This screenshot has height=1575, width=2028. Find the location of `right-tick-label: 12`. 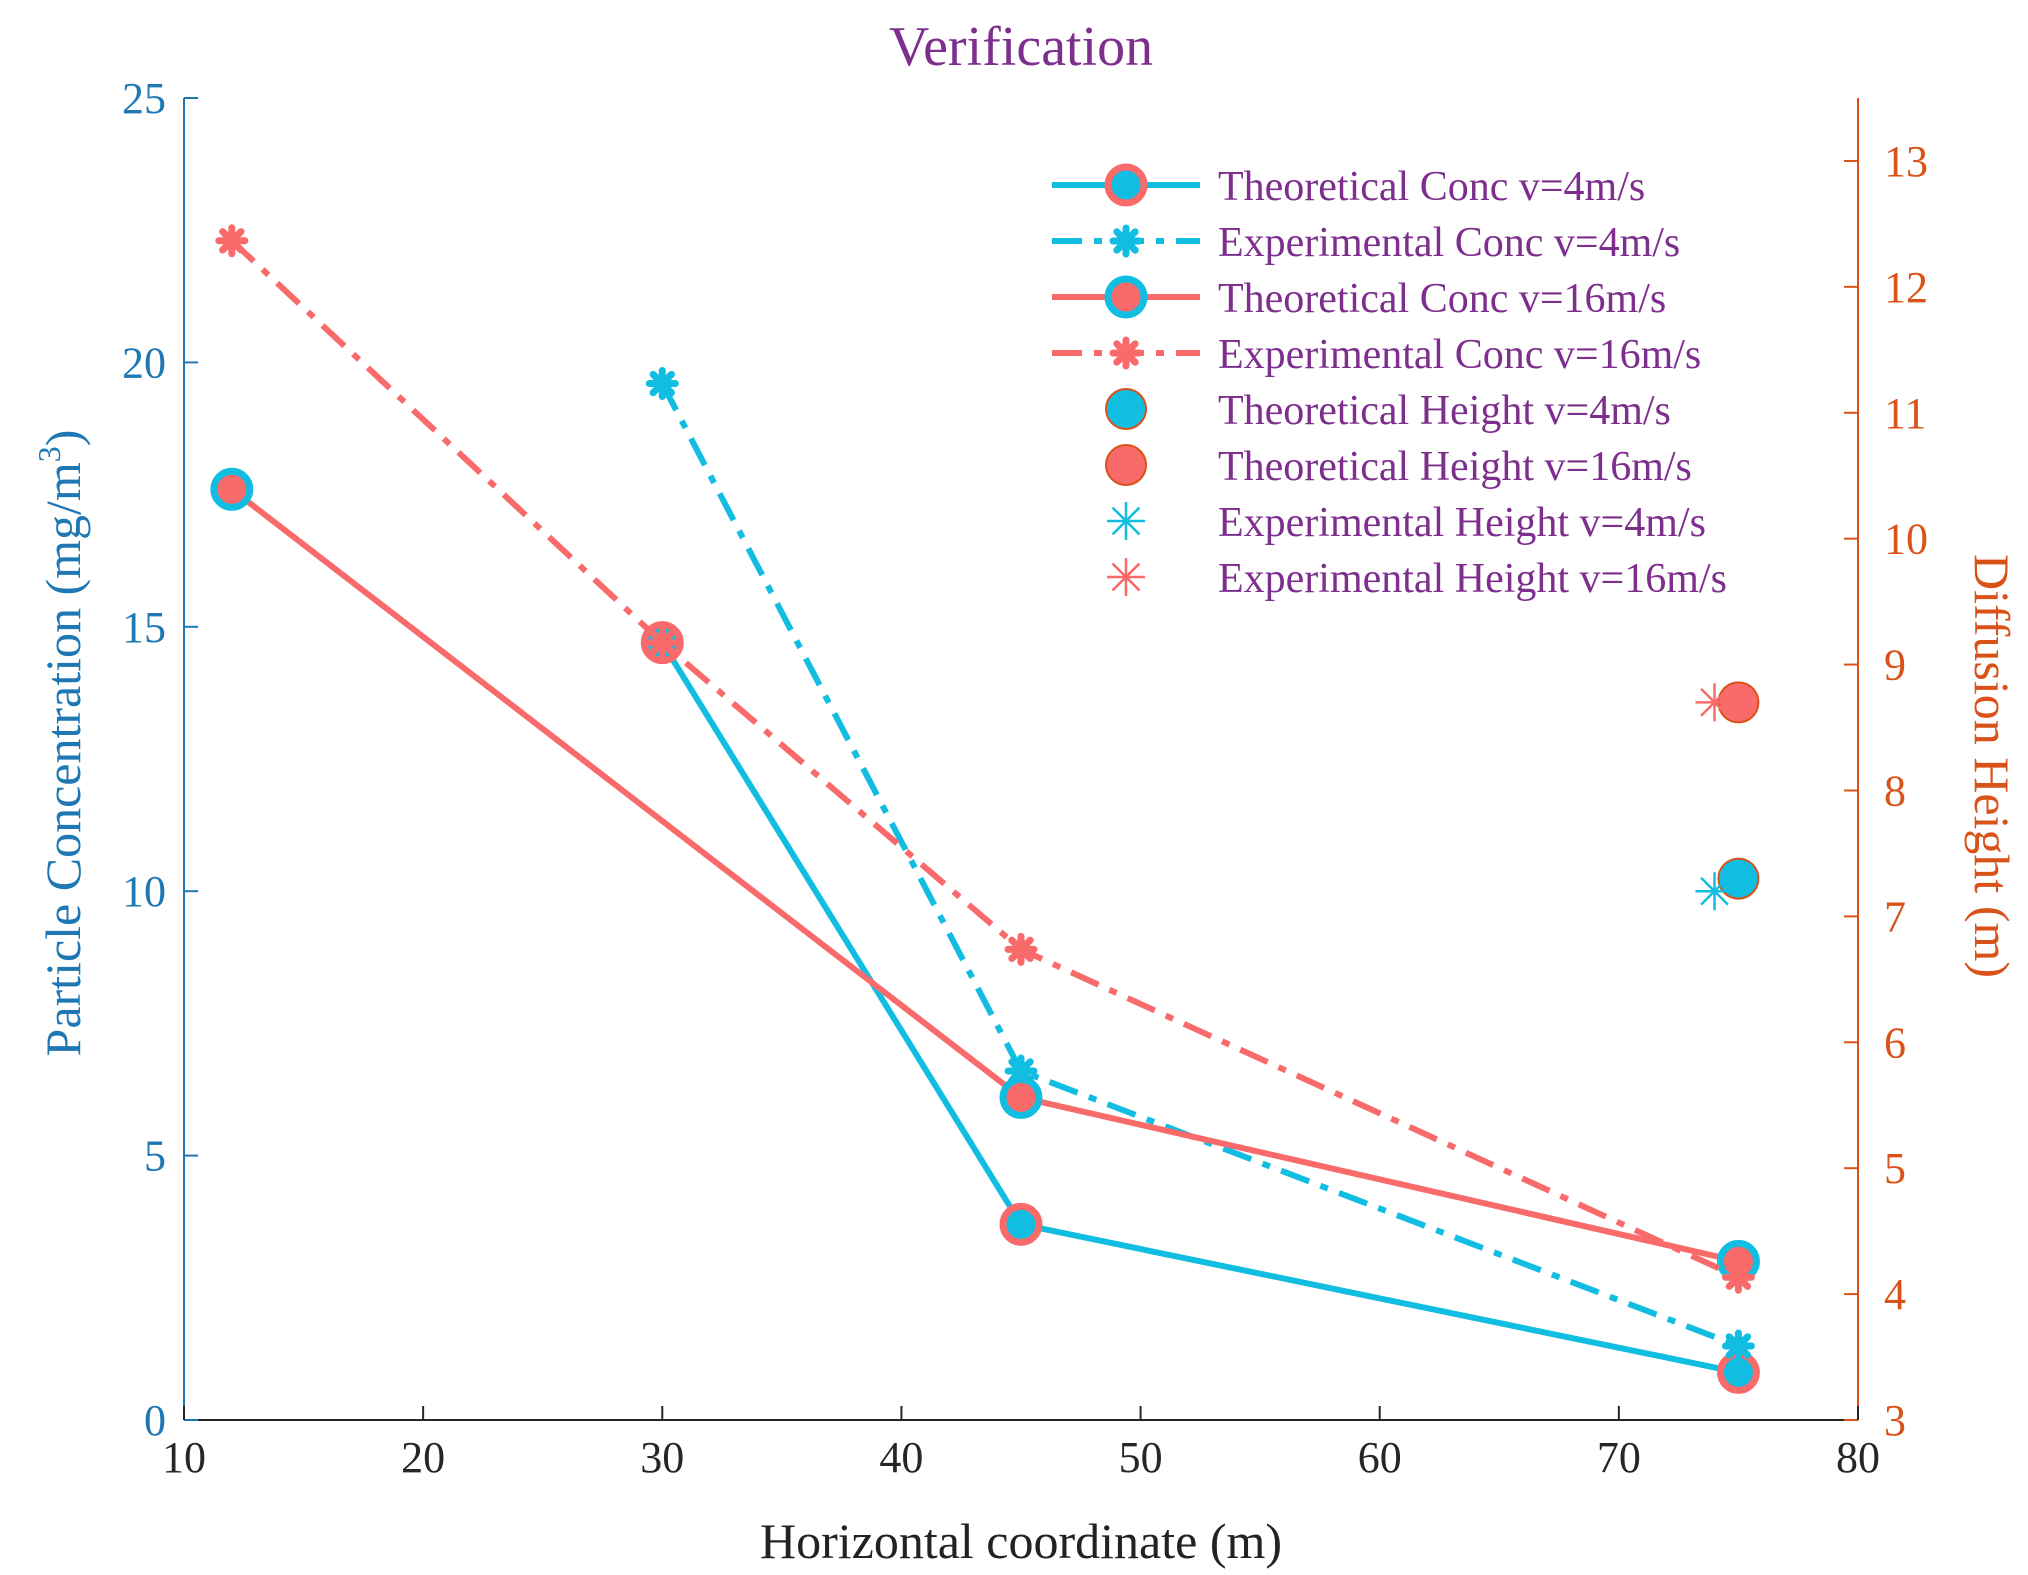

right-tick-label: 12 is located at coordinates (1906, 287).